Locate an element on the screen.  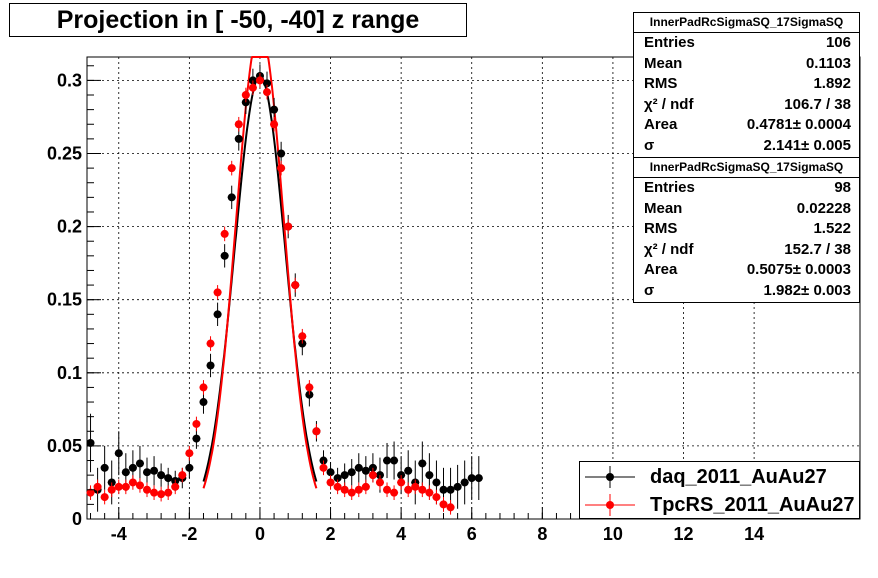
y-tick-label: 0 is located at coordinates (77, 519).